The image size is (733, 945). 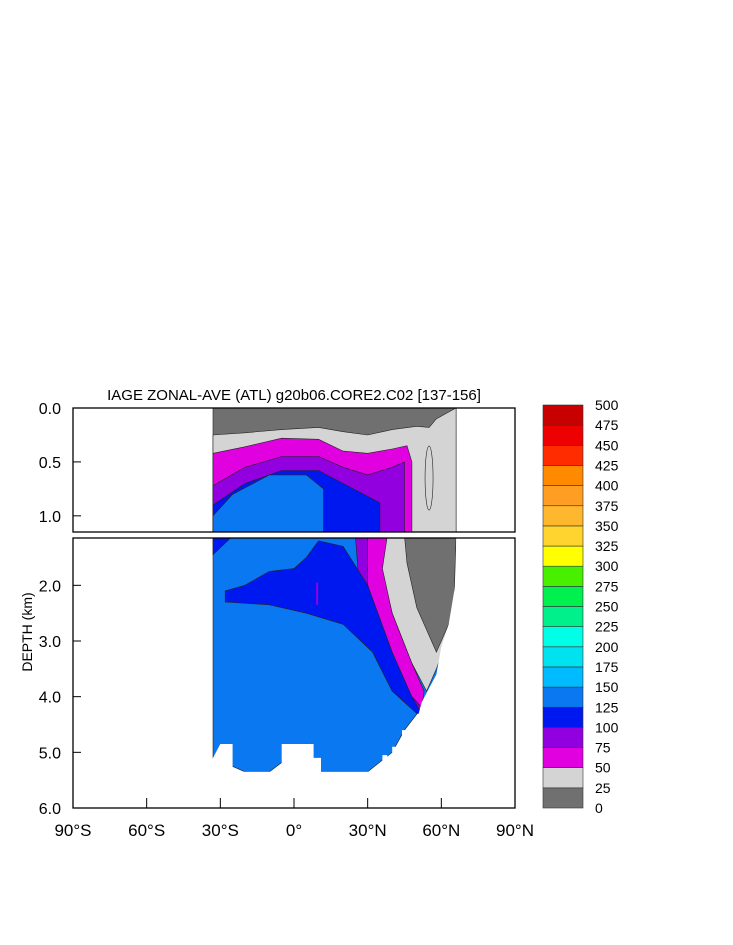 I want to click on colorbar-label: 200, so click(x=607, y=647).